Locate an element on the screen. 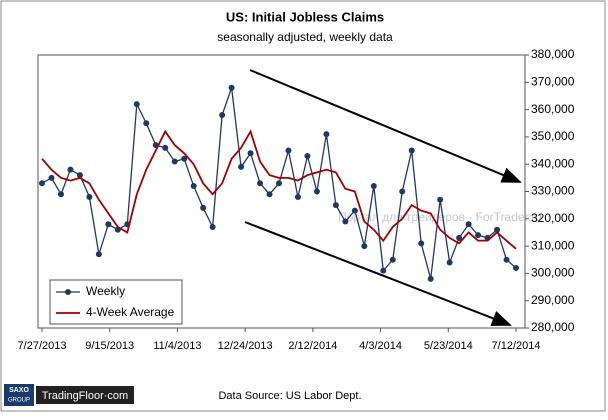 The height and width of the screenshot is (420, 608). y-tick-label: 380,000 is located at coordinates (553, 54).